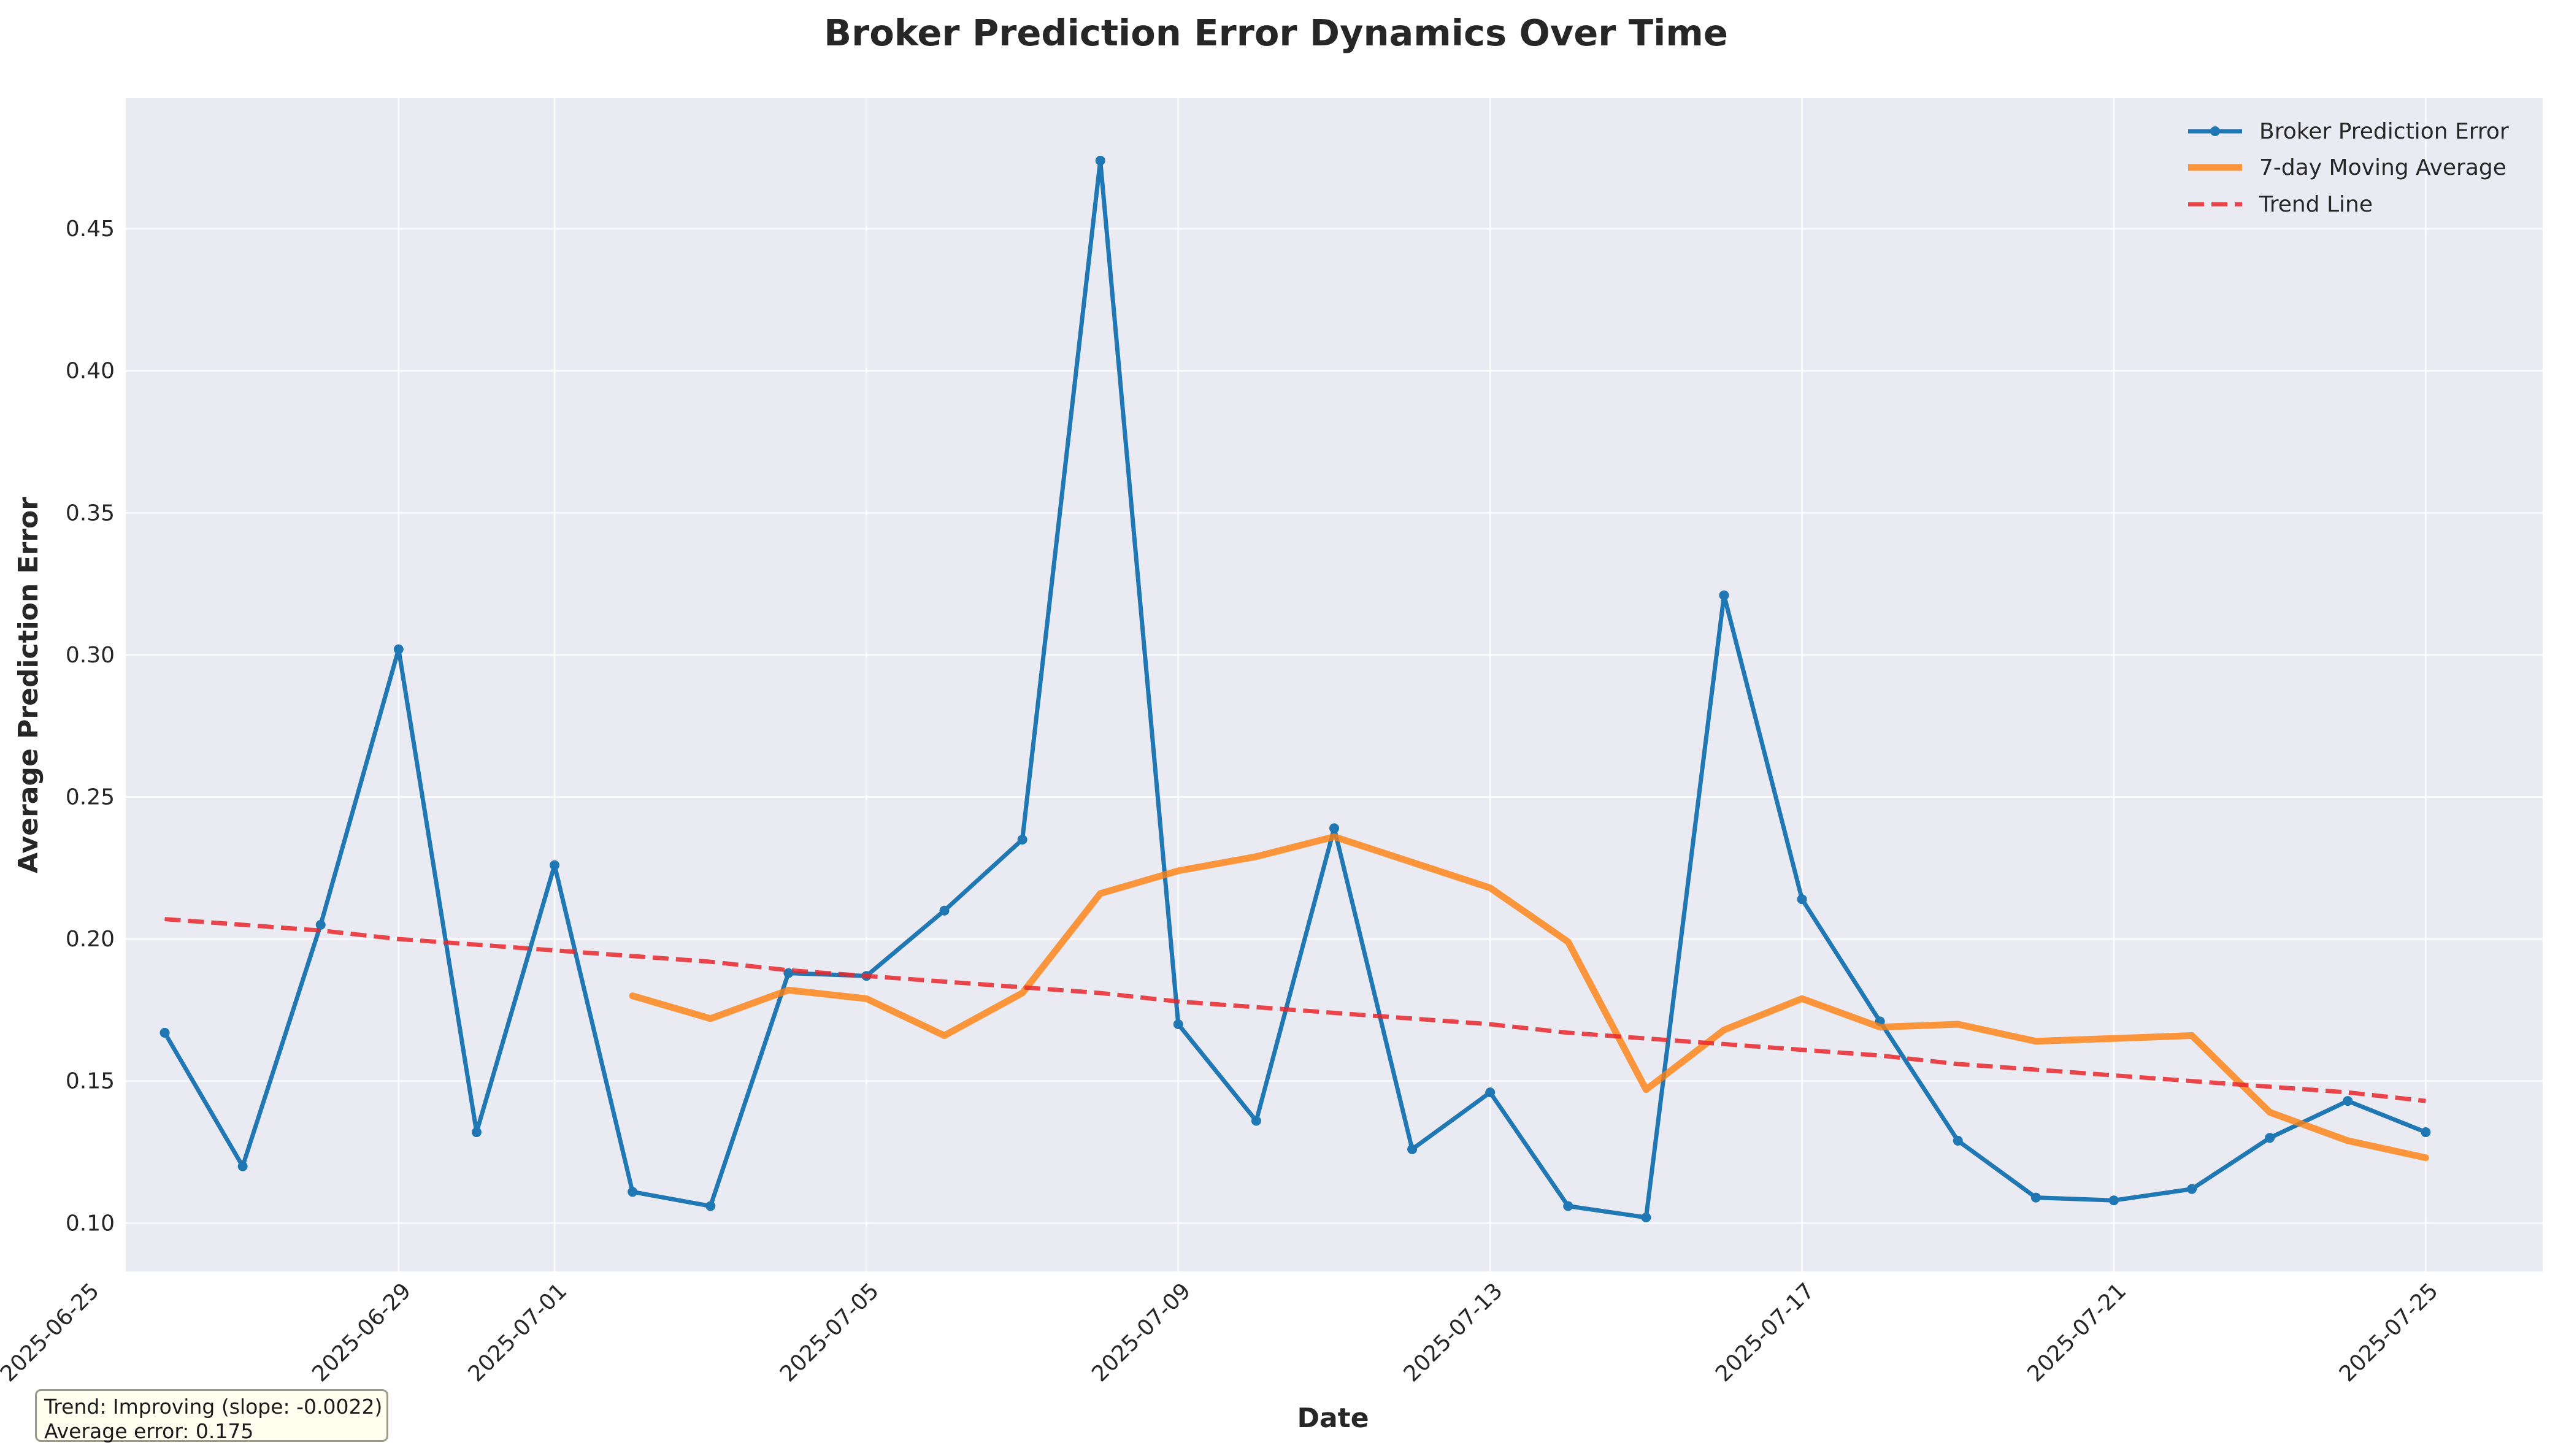 This screenshot has height=1456, width=2558. What do you see at coordinates (2382, 167) in the screenshot?
I see `legend-label: 7-day Moving Average` at bounding box center [2382, 167].